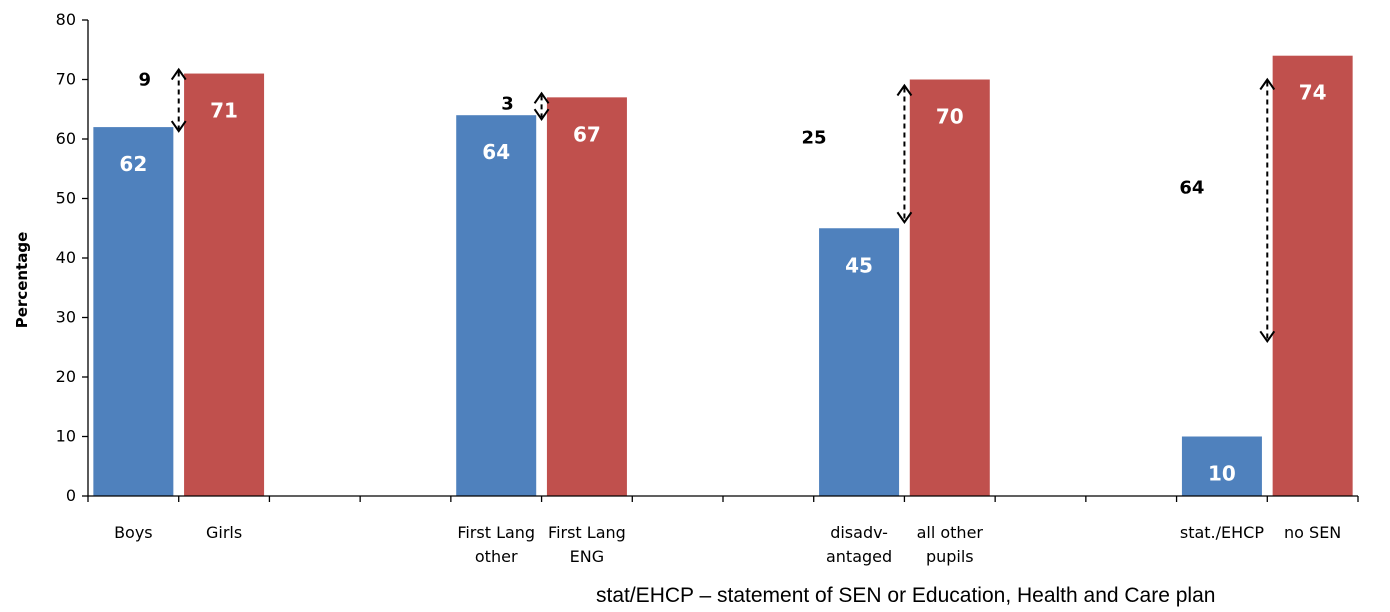  Describe the element at coordinates (496, 152) in the screenshot. I see `data-label: 64` at that location.